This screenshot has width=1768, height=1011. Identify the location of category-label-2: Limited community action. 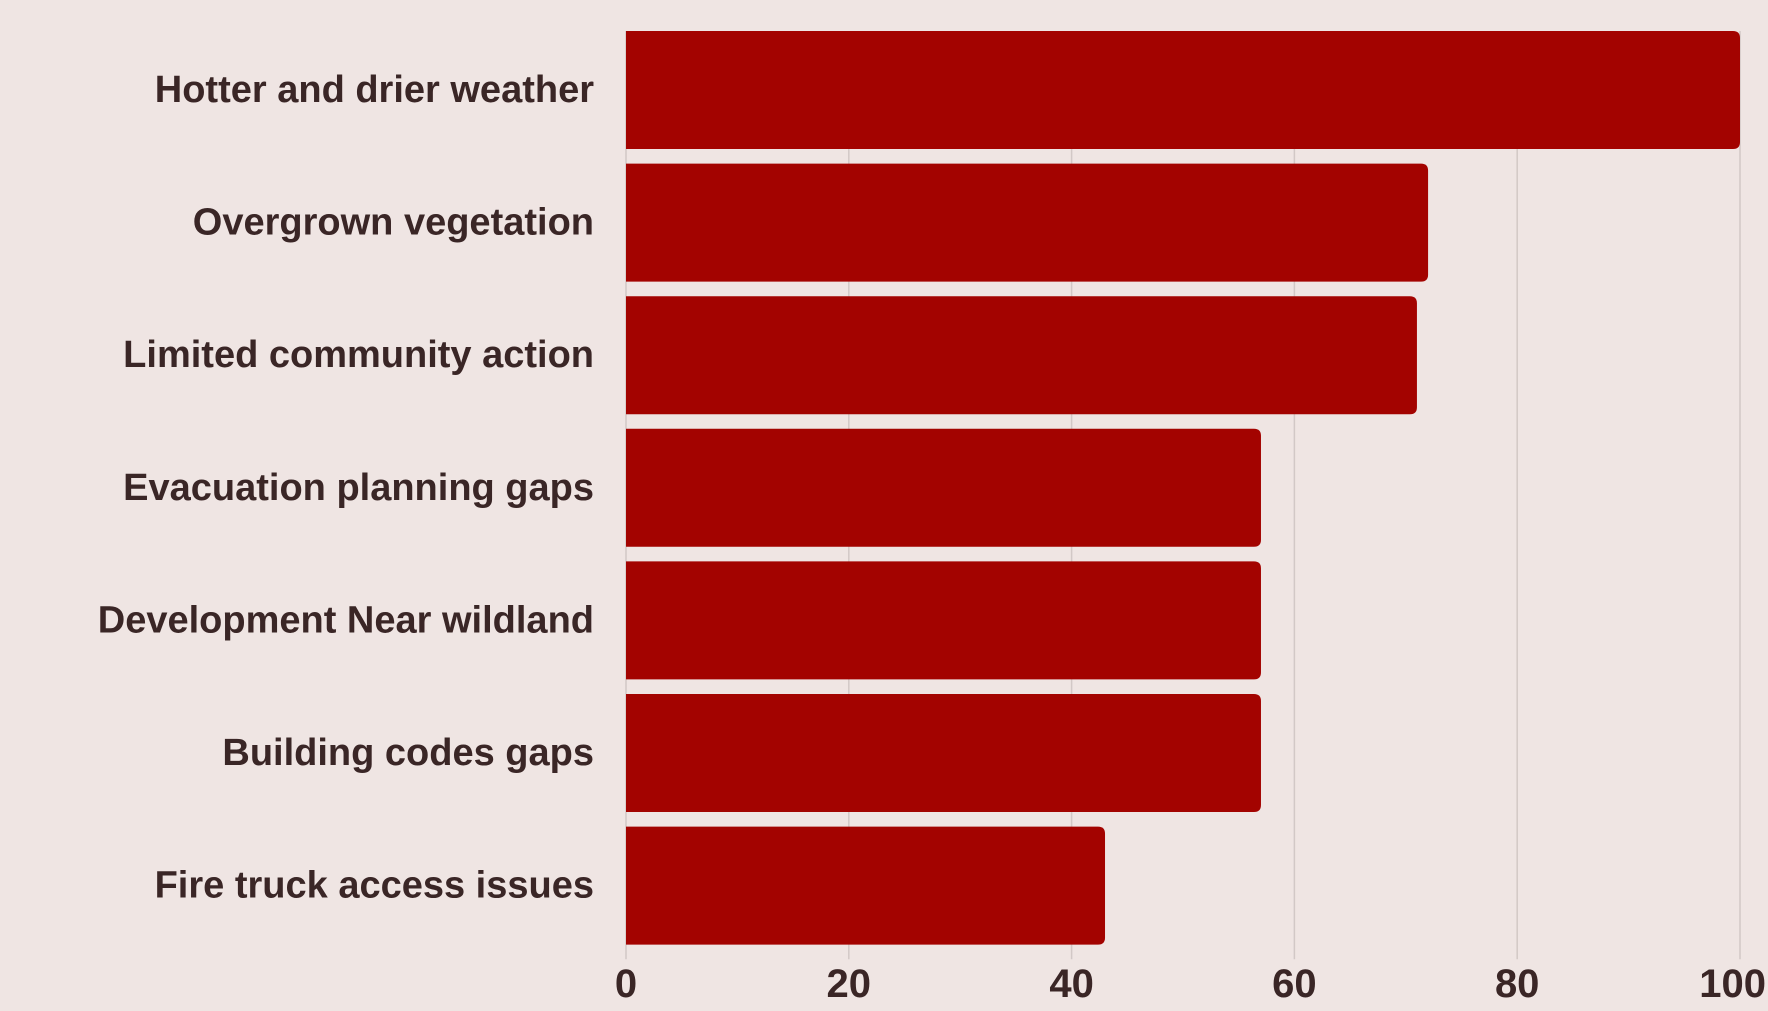
(358, 355).